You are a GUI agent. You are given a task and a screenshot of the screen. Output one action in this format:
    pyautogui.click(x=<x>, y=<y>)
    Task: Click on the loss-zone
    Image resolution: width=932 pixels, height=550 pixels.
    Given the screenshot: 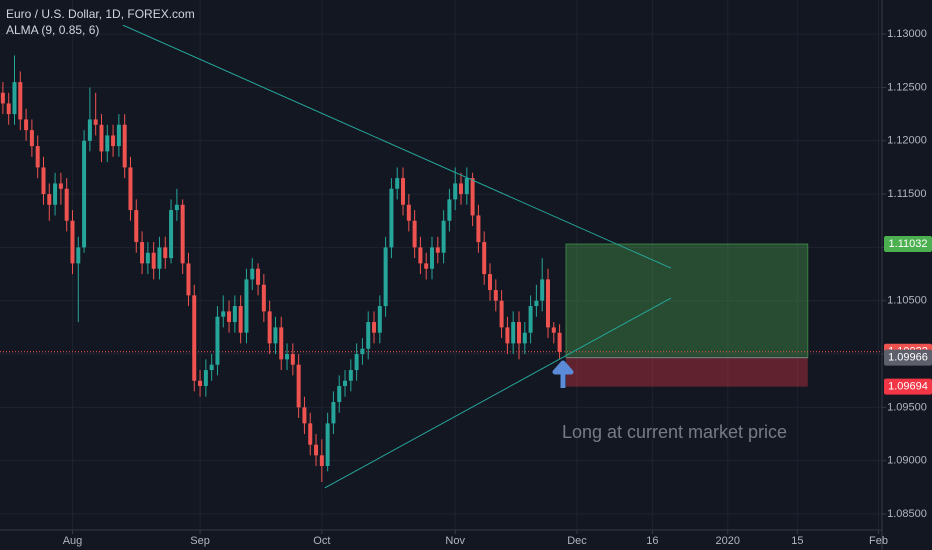 What is the action you would take?
    pyautogui.click(x=686, y=372)
    